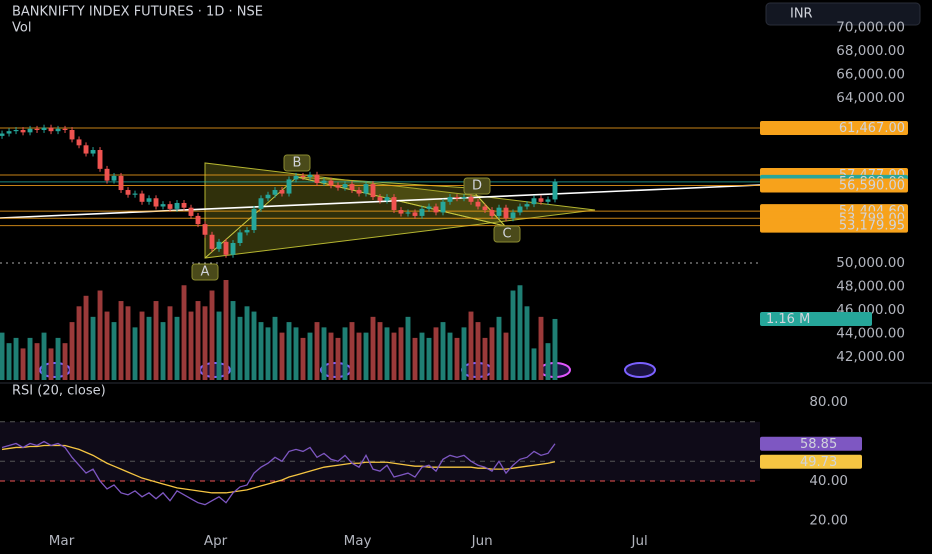 This screenshot has width=932, height=554. I want to click on y-tick-label: 48,000.00, so click(870, 287).